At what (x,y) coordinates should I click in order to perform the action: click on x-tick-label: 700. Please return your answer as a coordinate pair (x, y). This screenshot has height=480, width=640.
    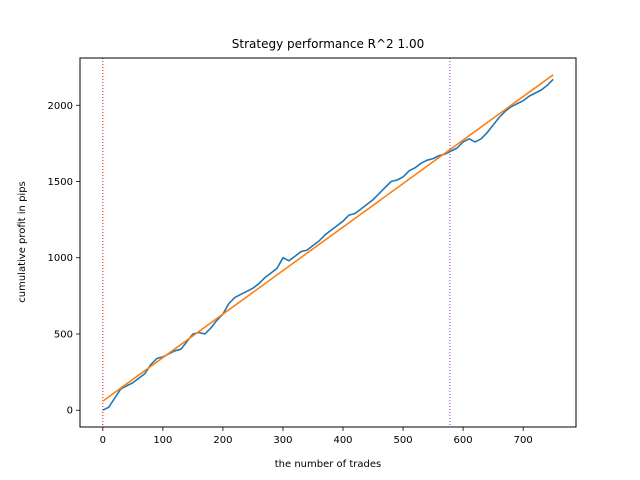
    Looking at the image, I should click on (523, 440).